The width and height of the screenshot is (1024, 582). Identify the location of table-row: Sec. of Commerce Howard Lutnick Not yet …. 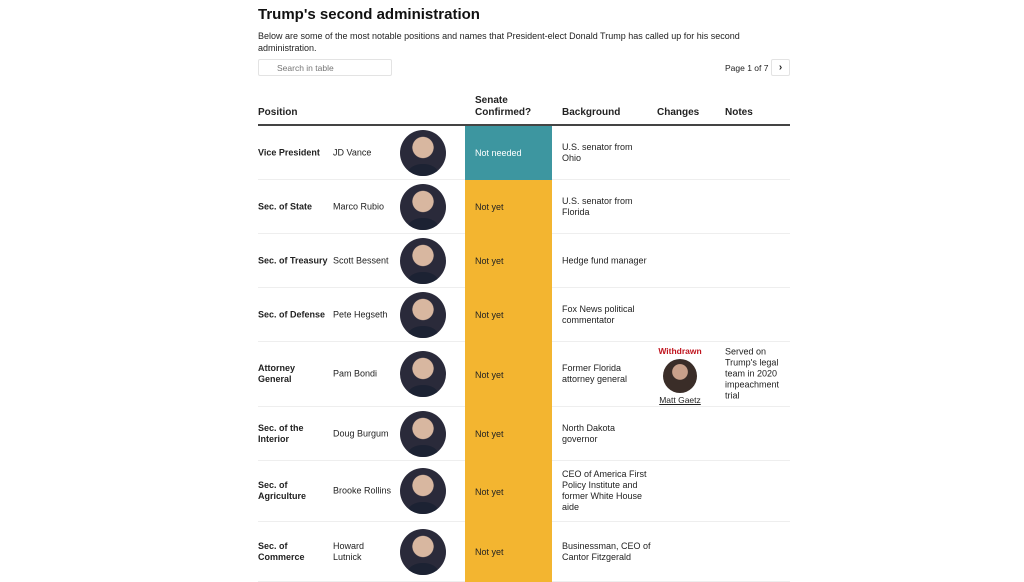
(524, 552).